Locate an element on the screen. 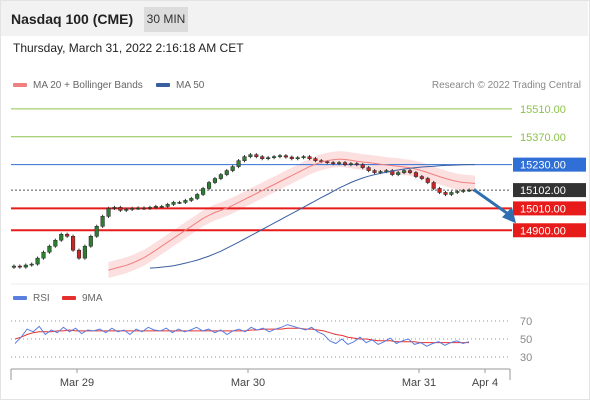  rsi-tick-label-2: 30 is located at coordinates (526, 358).